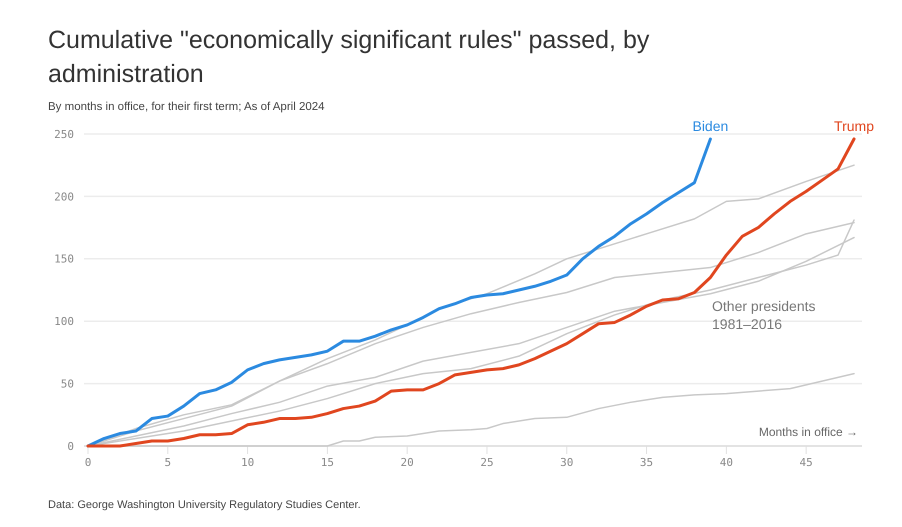 This screenshot has height=527, width=902. What do you see at coordinates (88, 462) in the screenshot?
I see `x-tick-label: 0` at bounding box center [88, 462].